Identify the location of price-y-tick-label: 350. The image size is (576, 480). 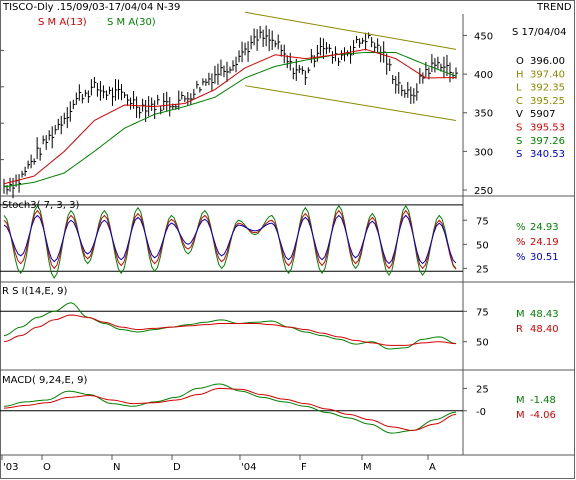
(483, 114).